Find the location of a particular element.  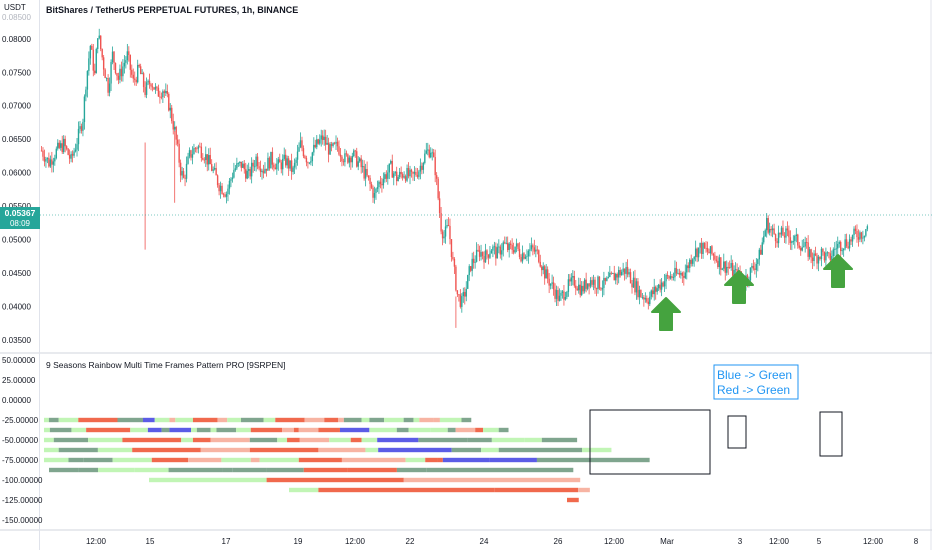

indicator-axis-tick-label: 50.00000 is located at coordinates (19, 360).